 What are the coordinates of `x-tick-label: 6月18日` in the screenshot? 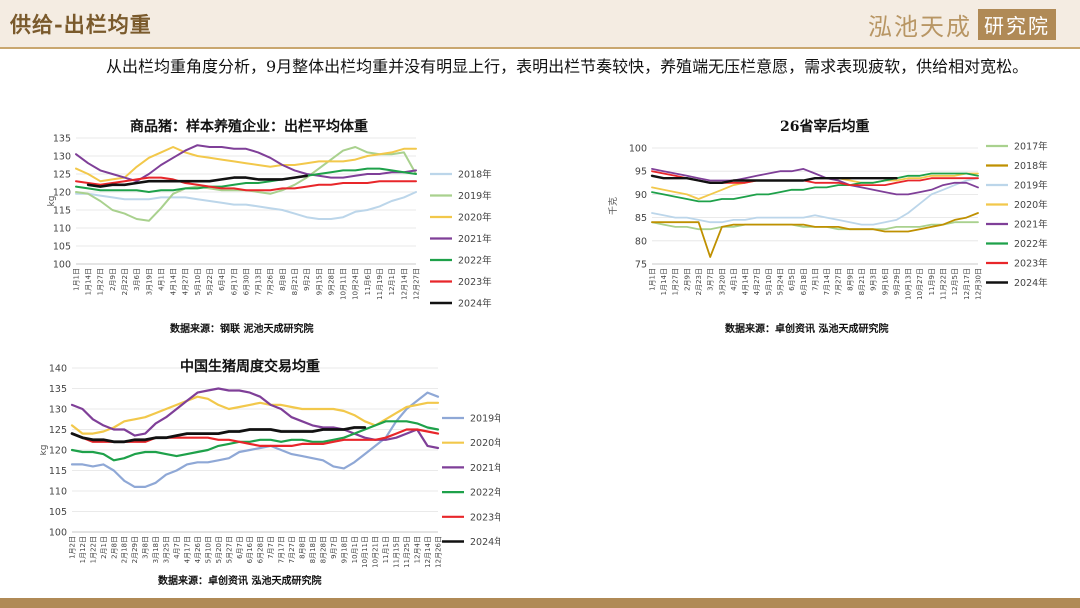 It's located at (804, 281).